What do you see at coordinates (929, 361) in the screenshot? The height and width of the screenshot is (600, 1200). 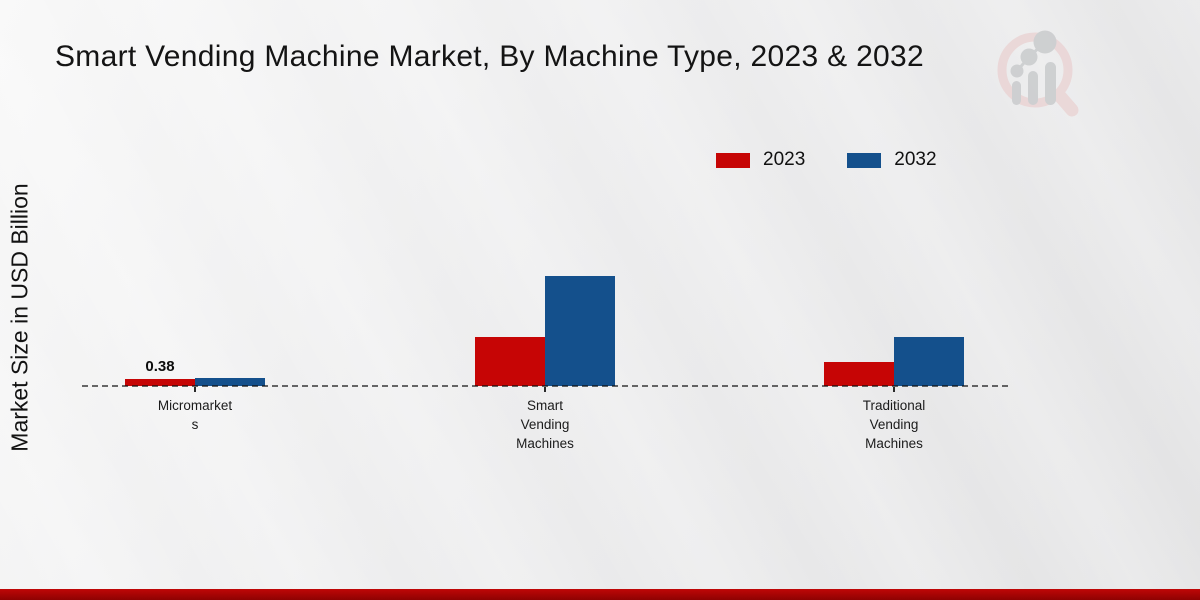 I see `bar-2032-traditional-vending-machines` at bounding box center [929, 361].